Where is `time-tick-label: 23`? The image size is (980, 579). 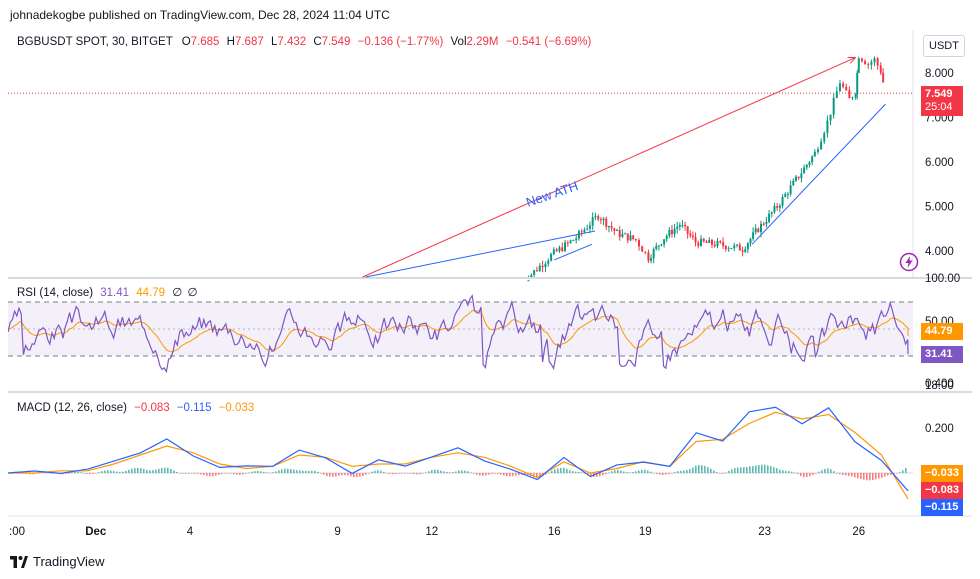
time-tick-label: 23 is located at coordinates (764, 532).